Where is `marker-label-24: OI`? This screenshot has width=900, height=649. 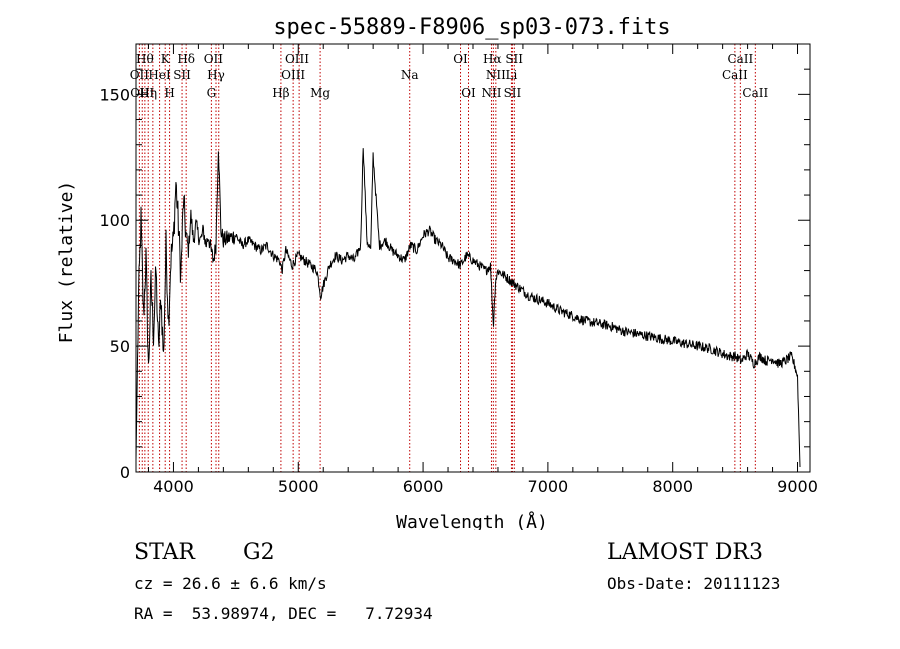 marker-label-24: OI is located at coordinates (468, 93).